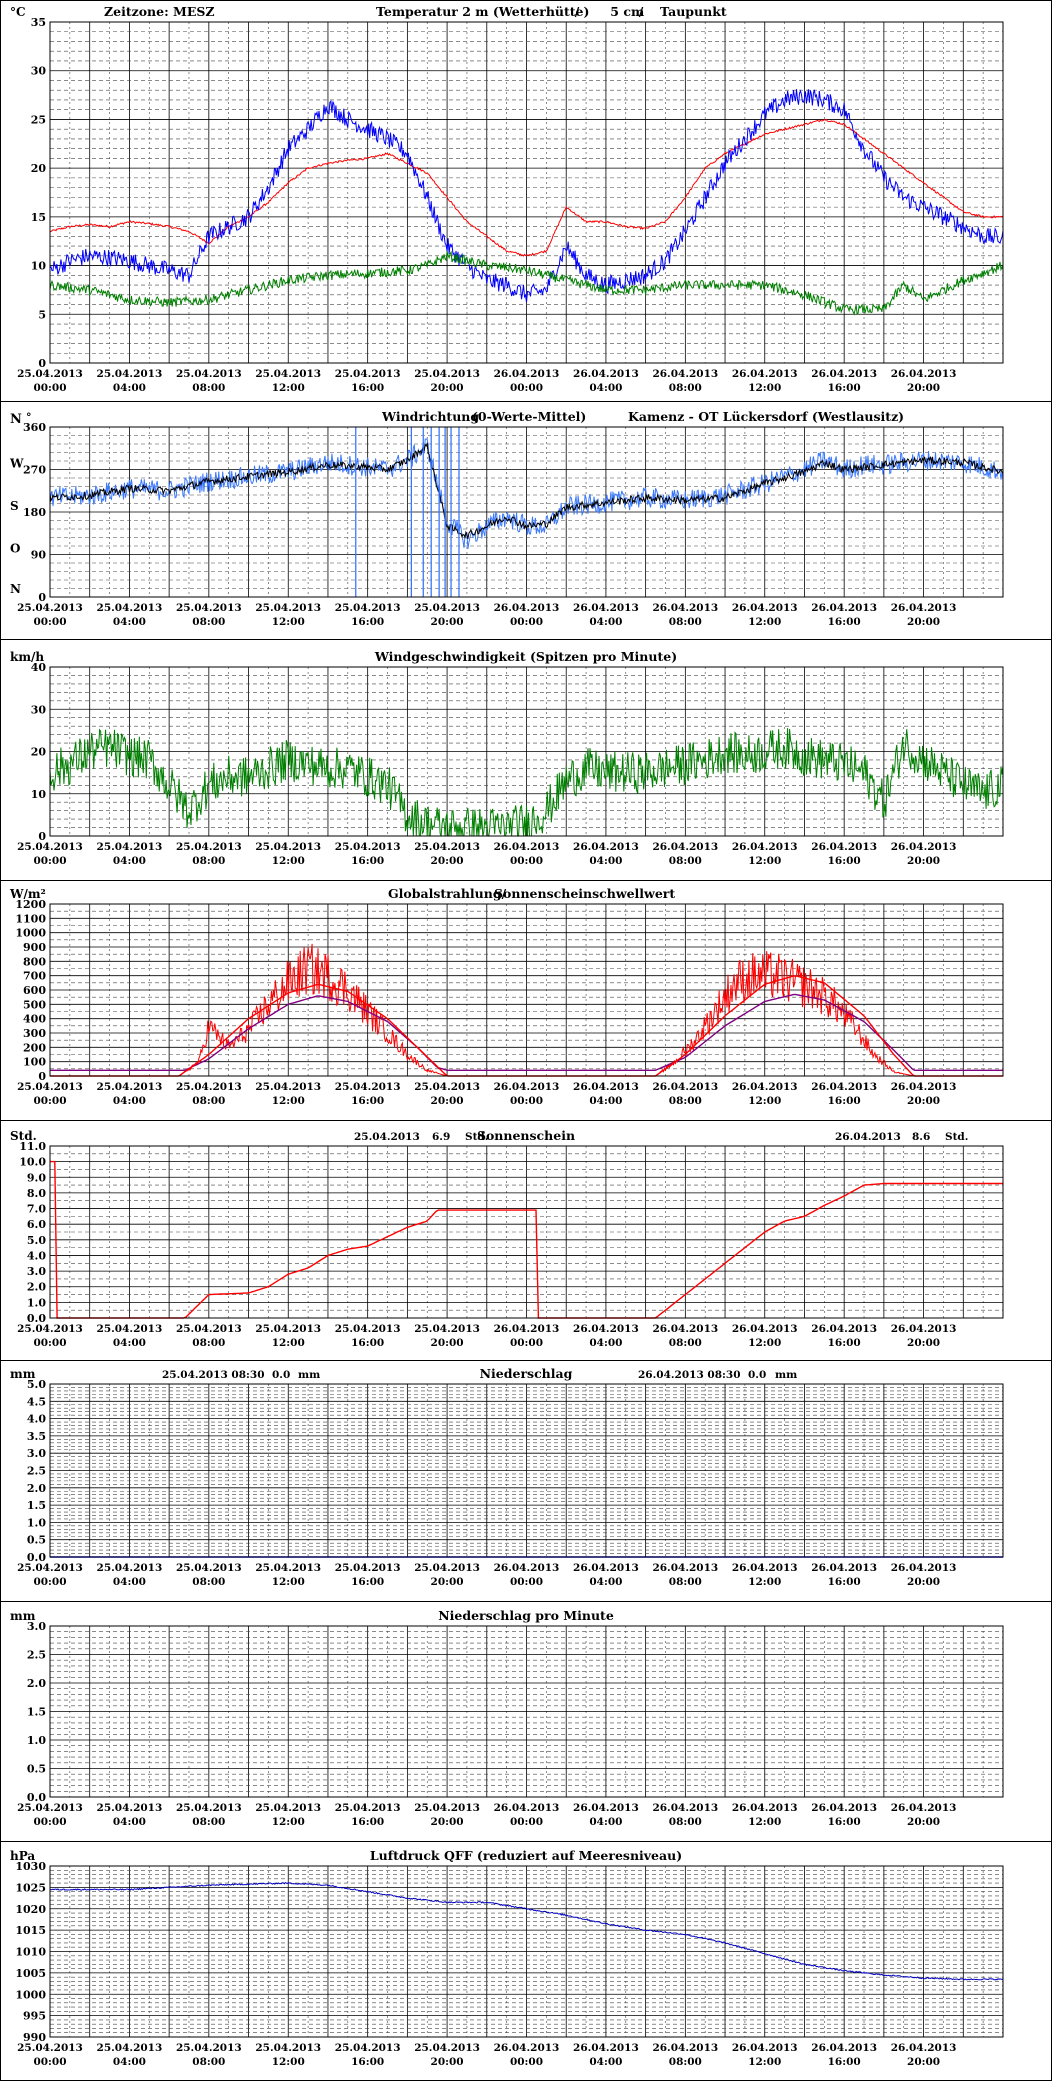 Image resolution: width=1052 pixels, height=2081 pixels. What do you see at coordinates (34, 961) in the screenshot?
I see `y-tick-label: 800` at bounding box center [34, 961].